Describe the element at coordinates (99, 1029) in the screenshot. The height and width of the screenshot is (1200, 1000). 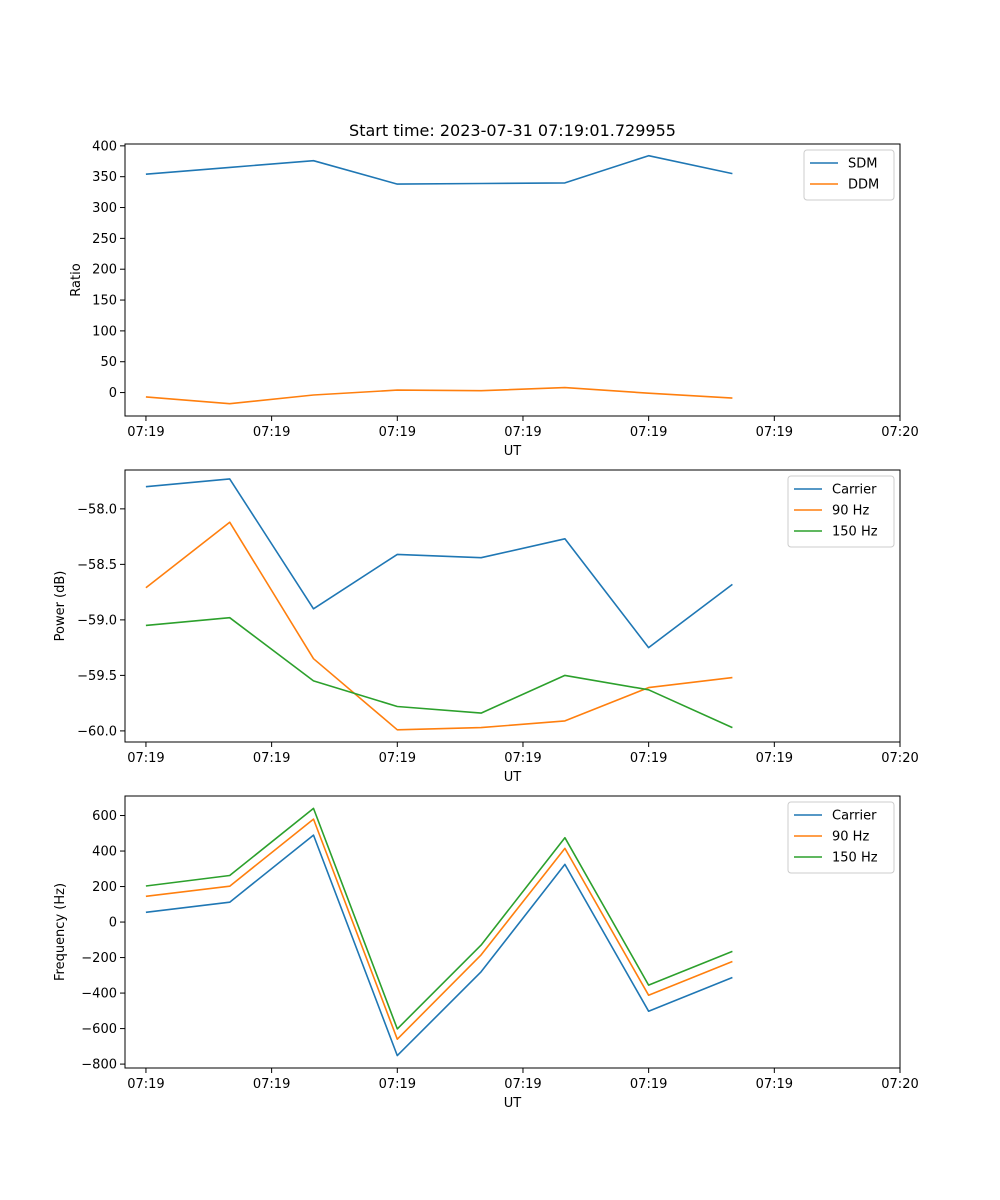
I see `y-tick-label: −600` at that location.